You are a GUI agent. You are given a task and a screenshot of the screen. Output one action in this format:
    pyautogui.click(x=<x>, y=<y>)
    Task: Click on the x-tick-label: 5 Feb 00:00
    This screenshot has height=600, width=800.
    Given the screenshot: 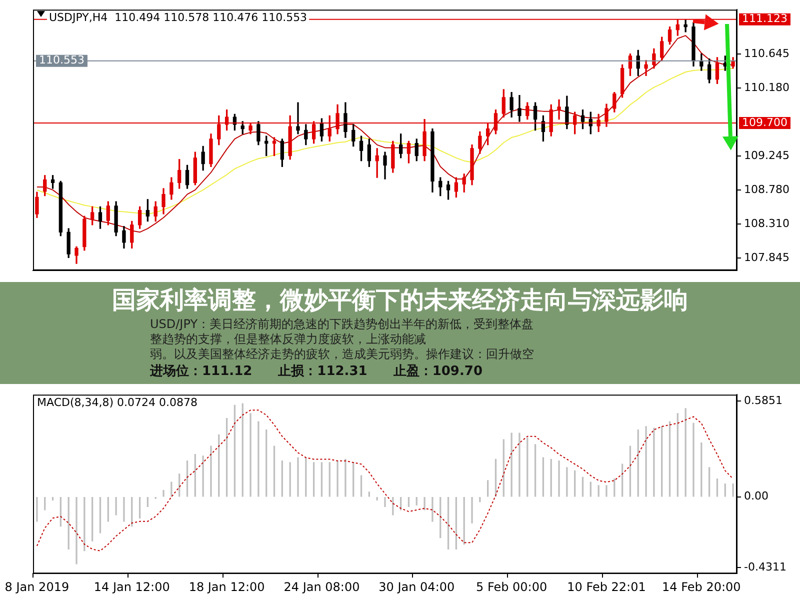 What is the action you would take?
    pyautogui.click(x=512, y=587)
    